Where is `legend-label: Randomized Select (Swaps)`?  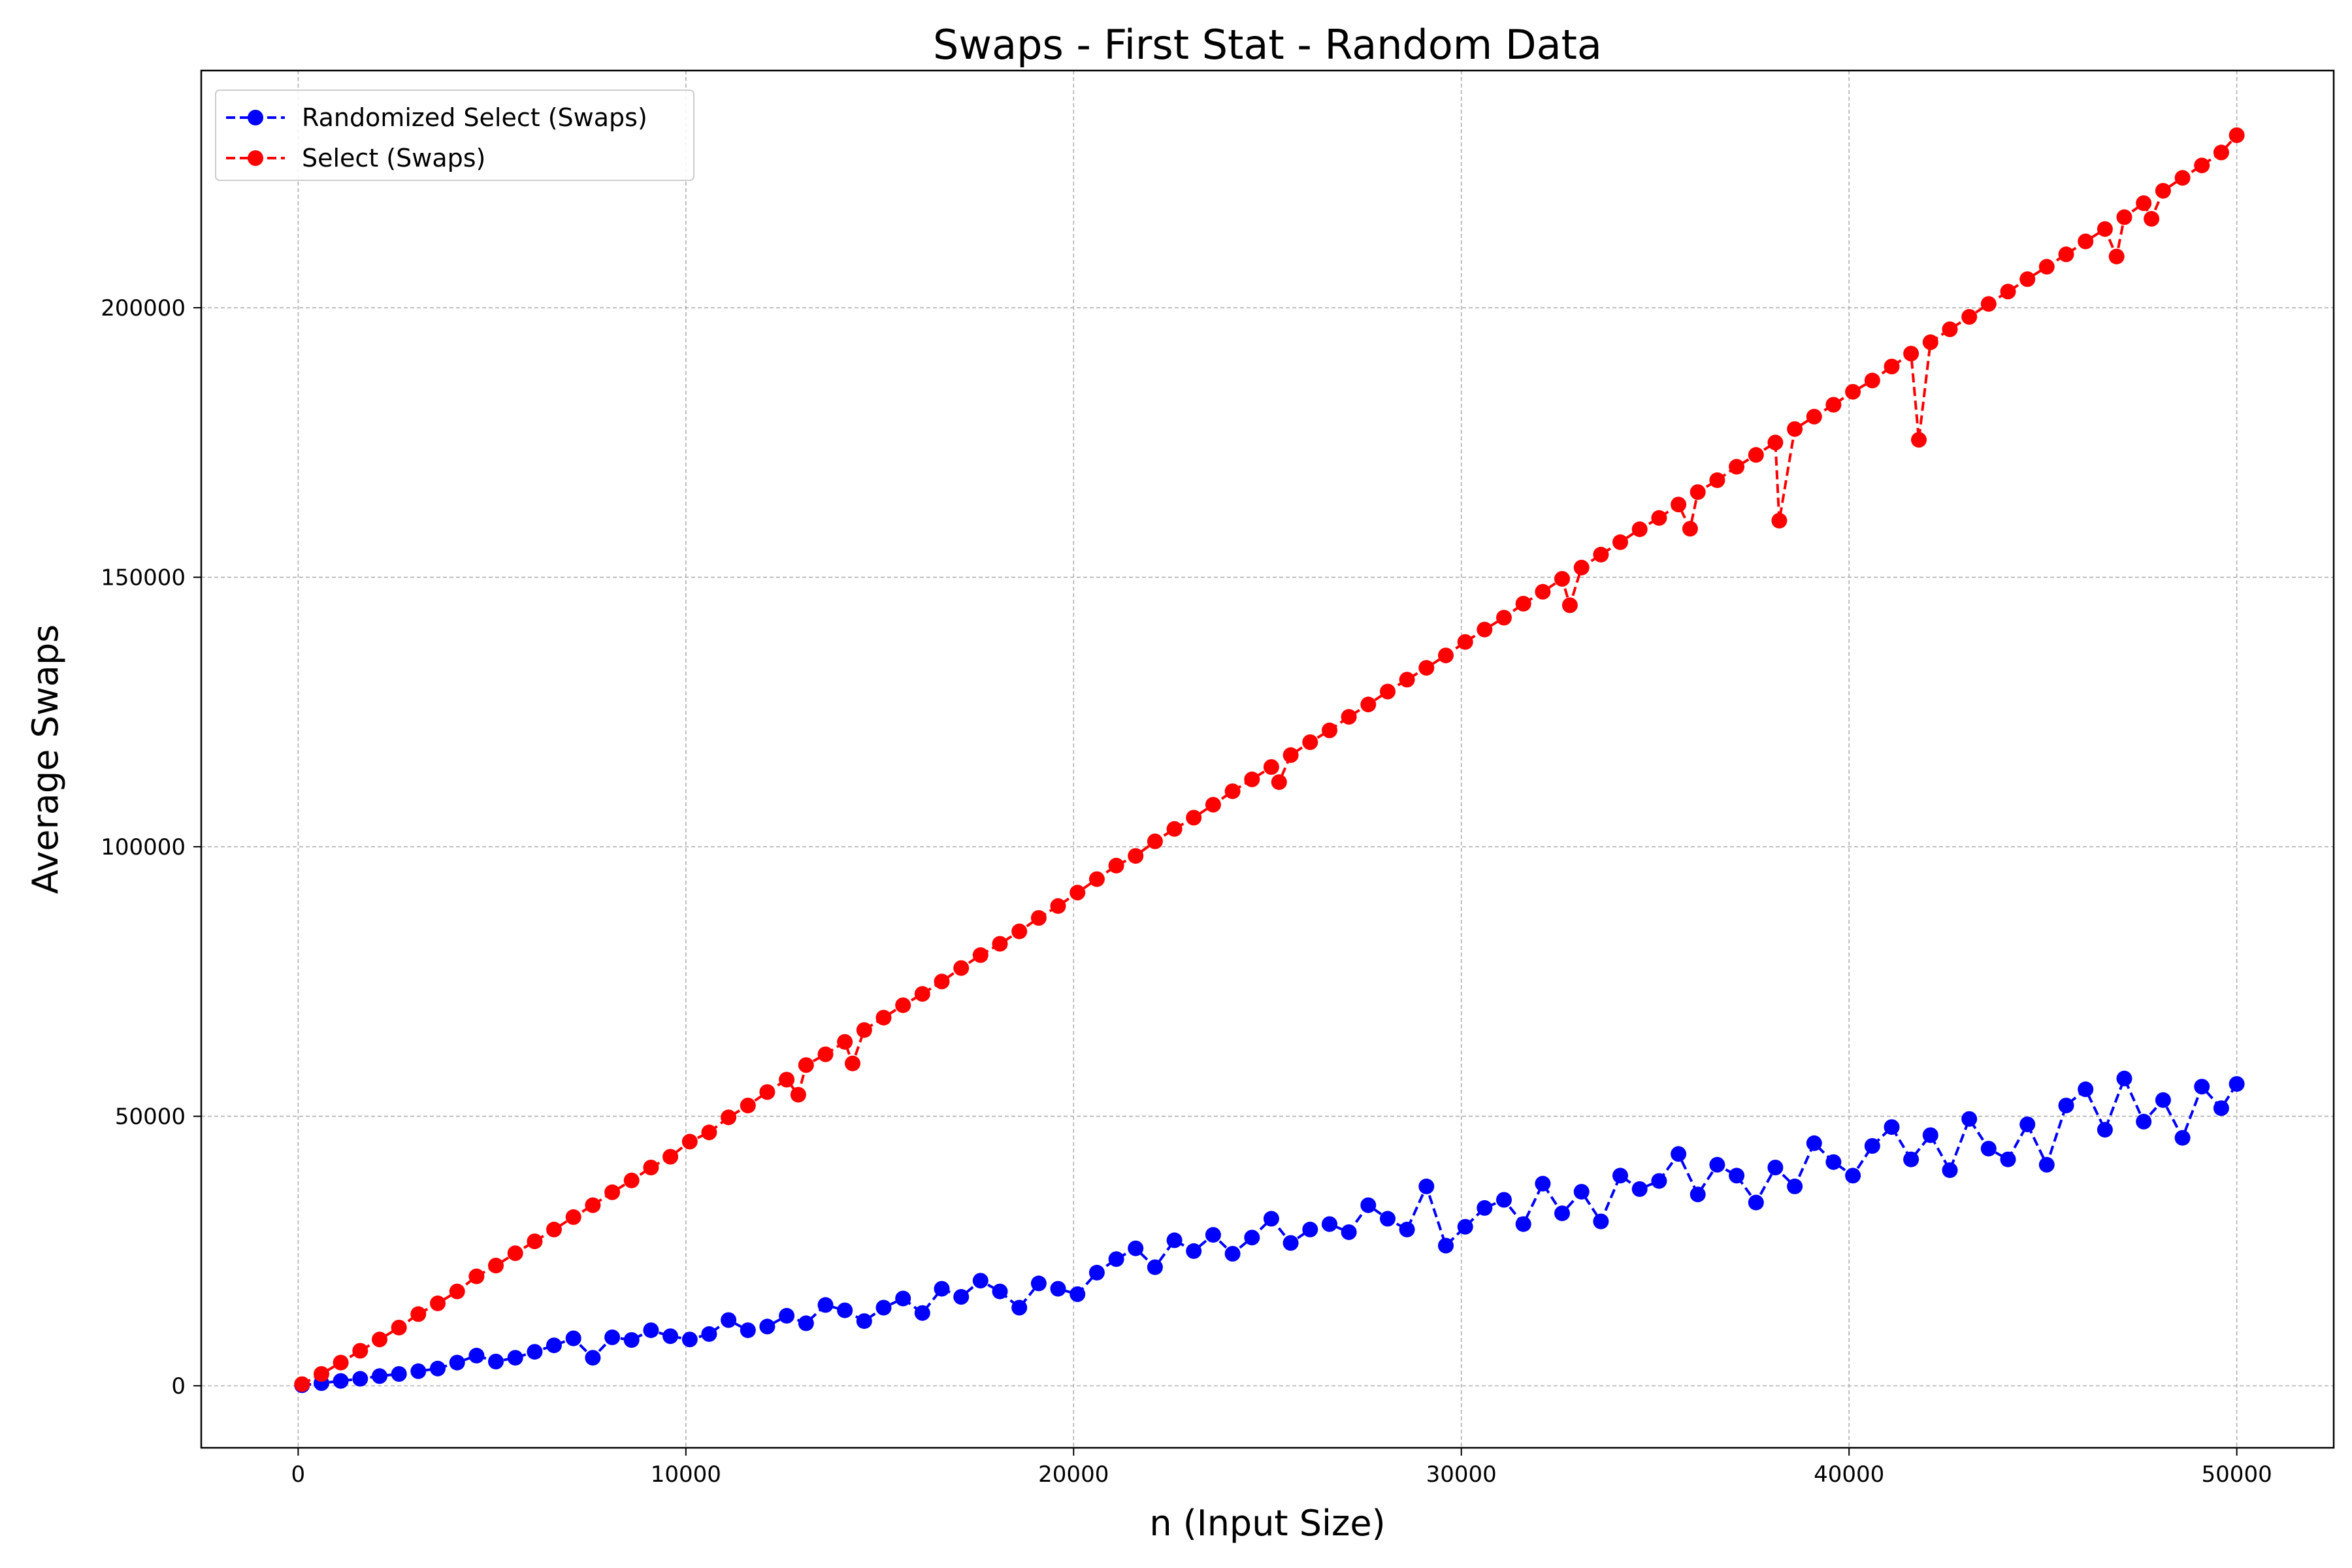 legend-label: Randomized Select (Swaps) is located at coordinates (474, 117).